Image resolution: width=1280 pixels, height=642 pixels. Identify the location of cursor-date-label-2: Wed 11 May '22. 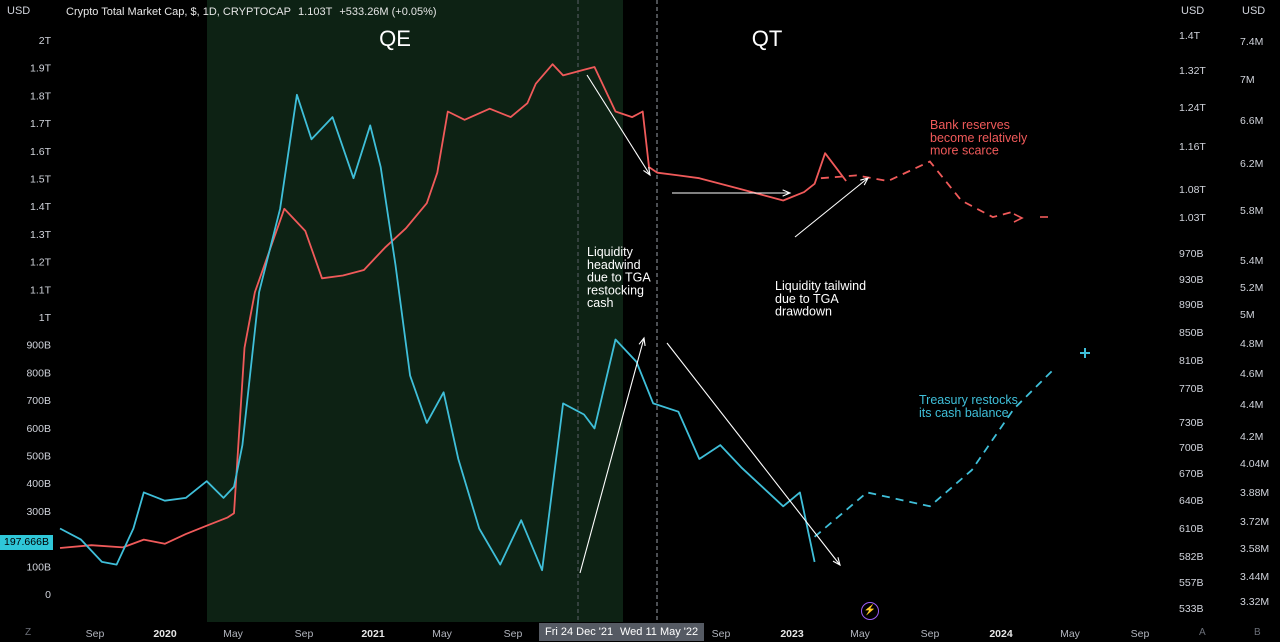
(659, 632).